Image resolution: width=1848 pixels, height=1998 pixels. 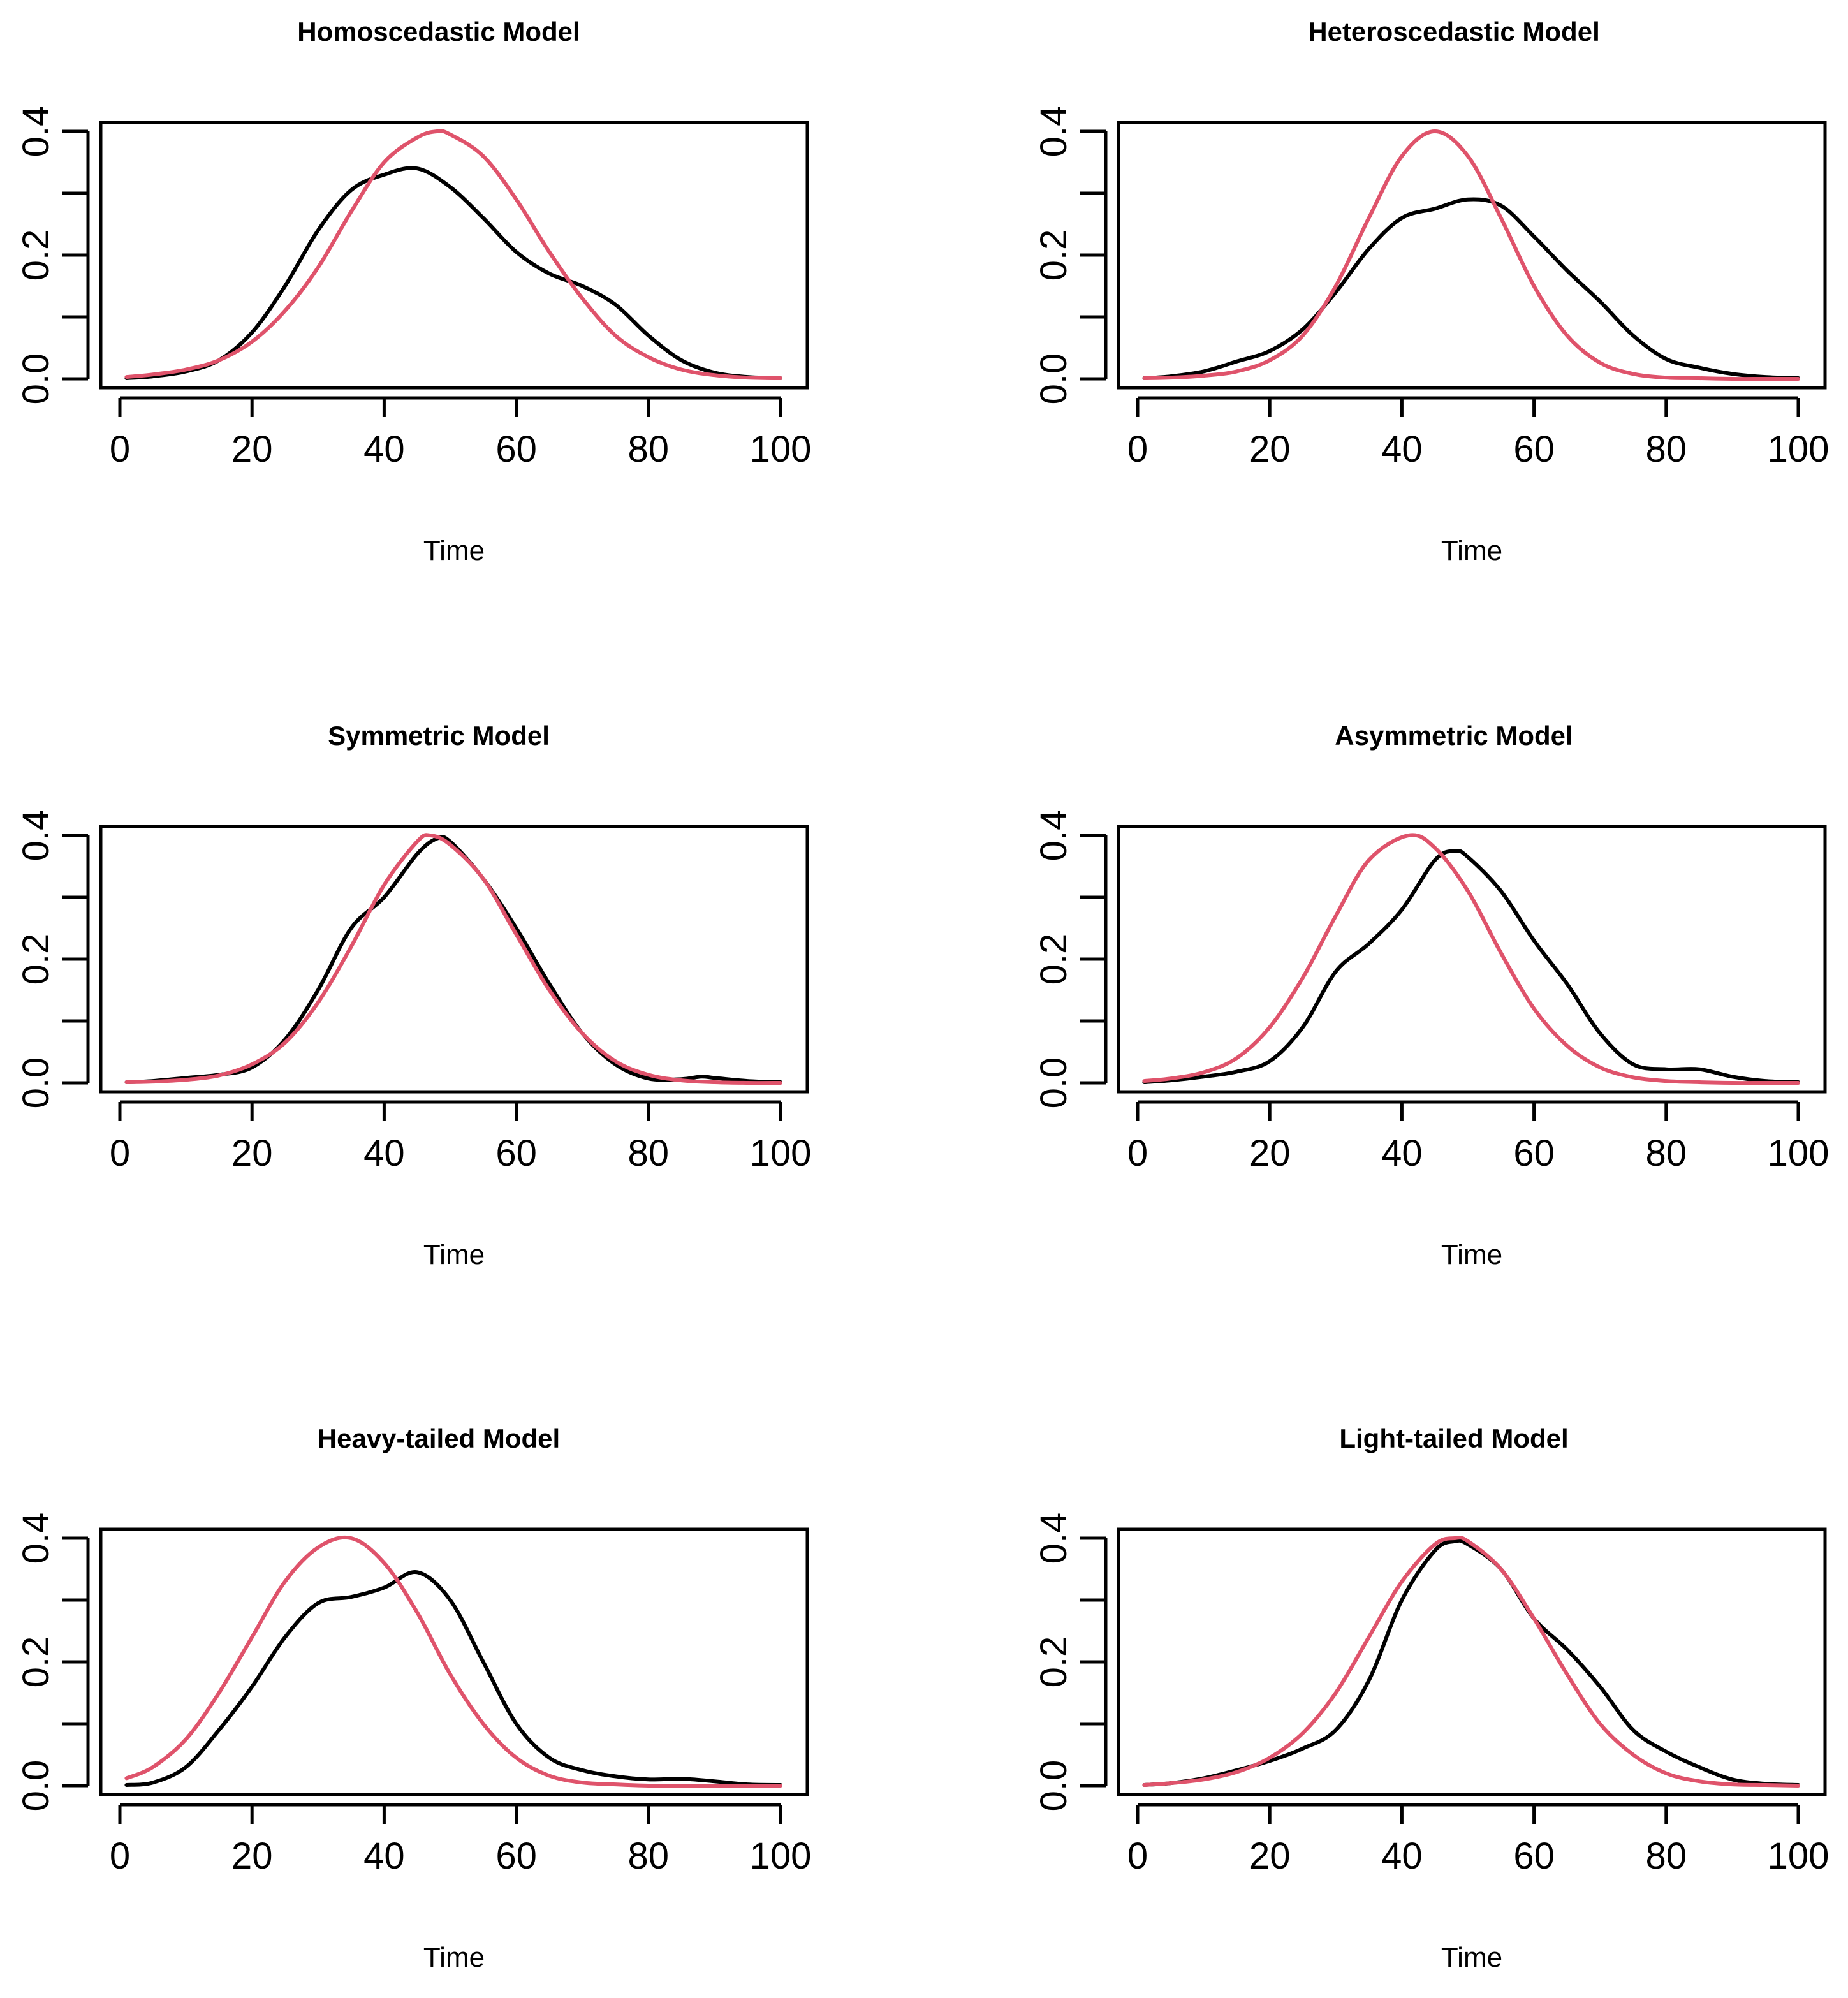 I want to click on panel-3: Symmetric Model 0 20 40 60 80 100 0.0 0.2 0.4 Time, so click(x=413, y=995).